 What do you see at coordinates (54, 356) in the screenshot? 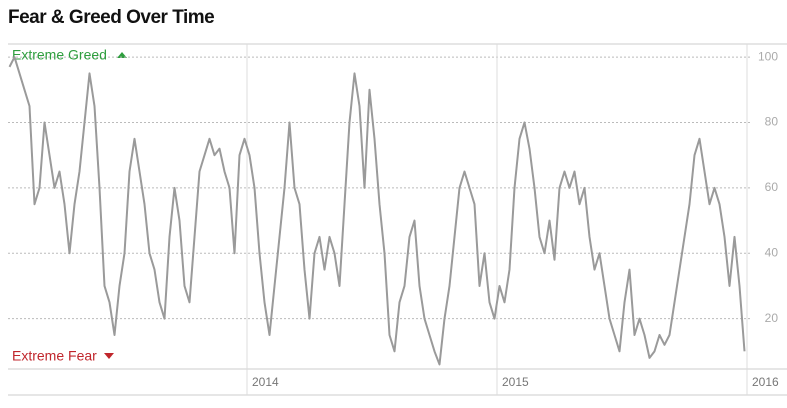
I see `annotation-fear: Extreme Fear` at bounding box center [54, 356].